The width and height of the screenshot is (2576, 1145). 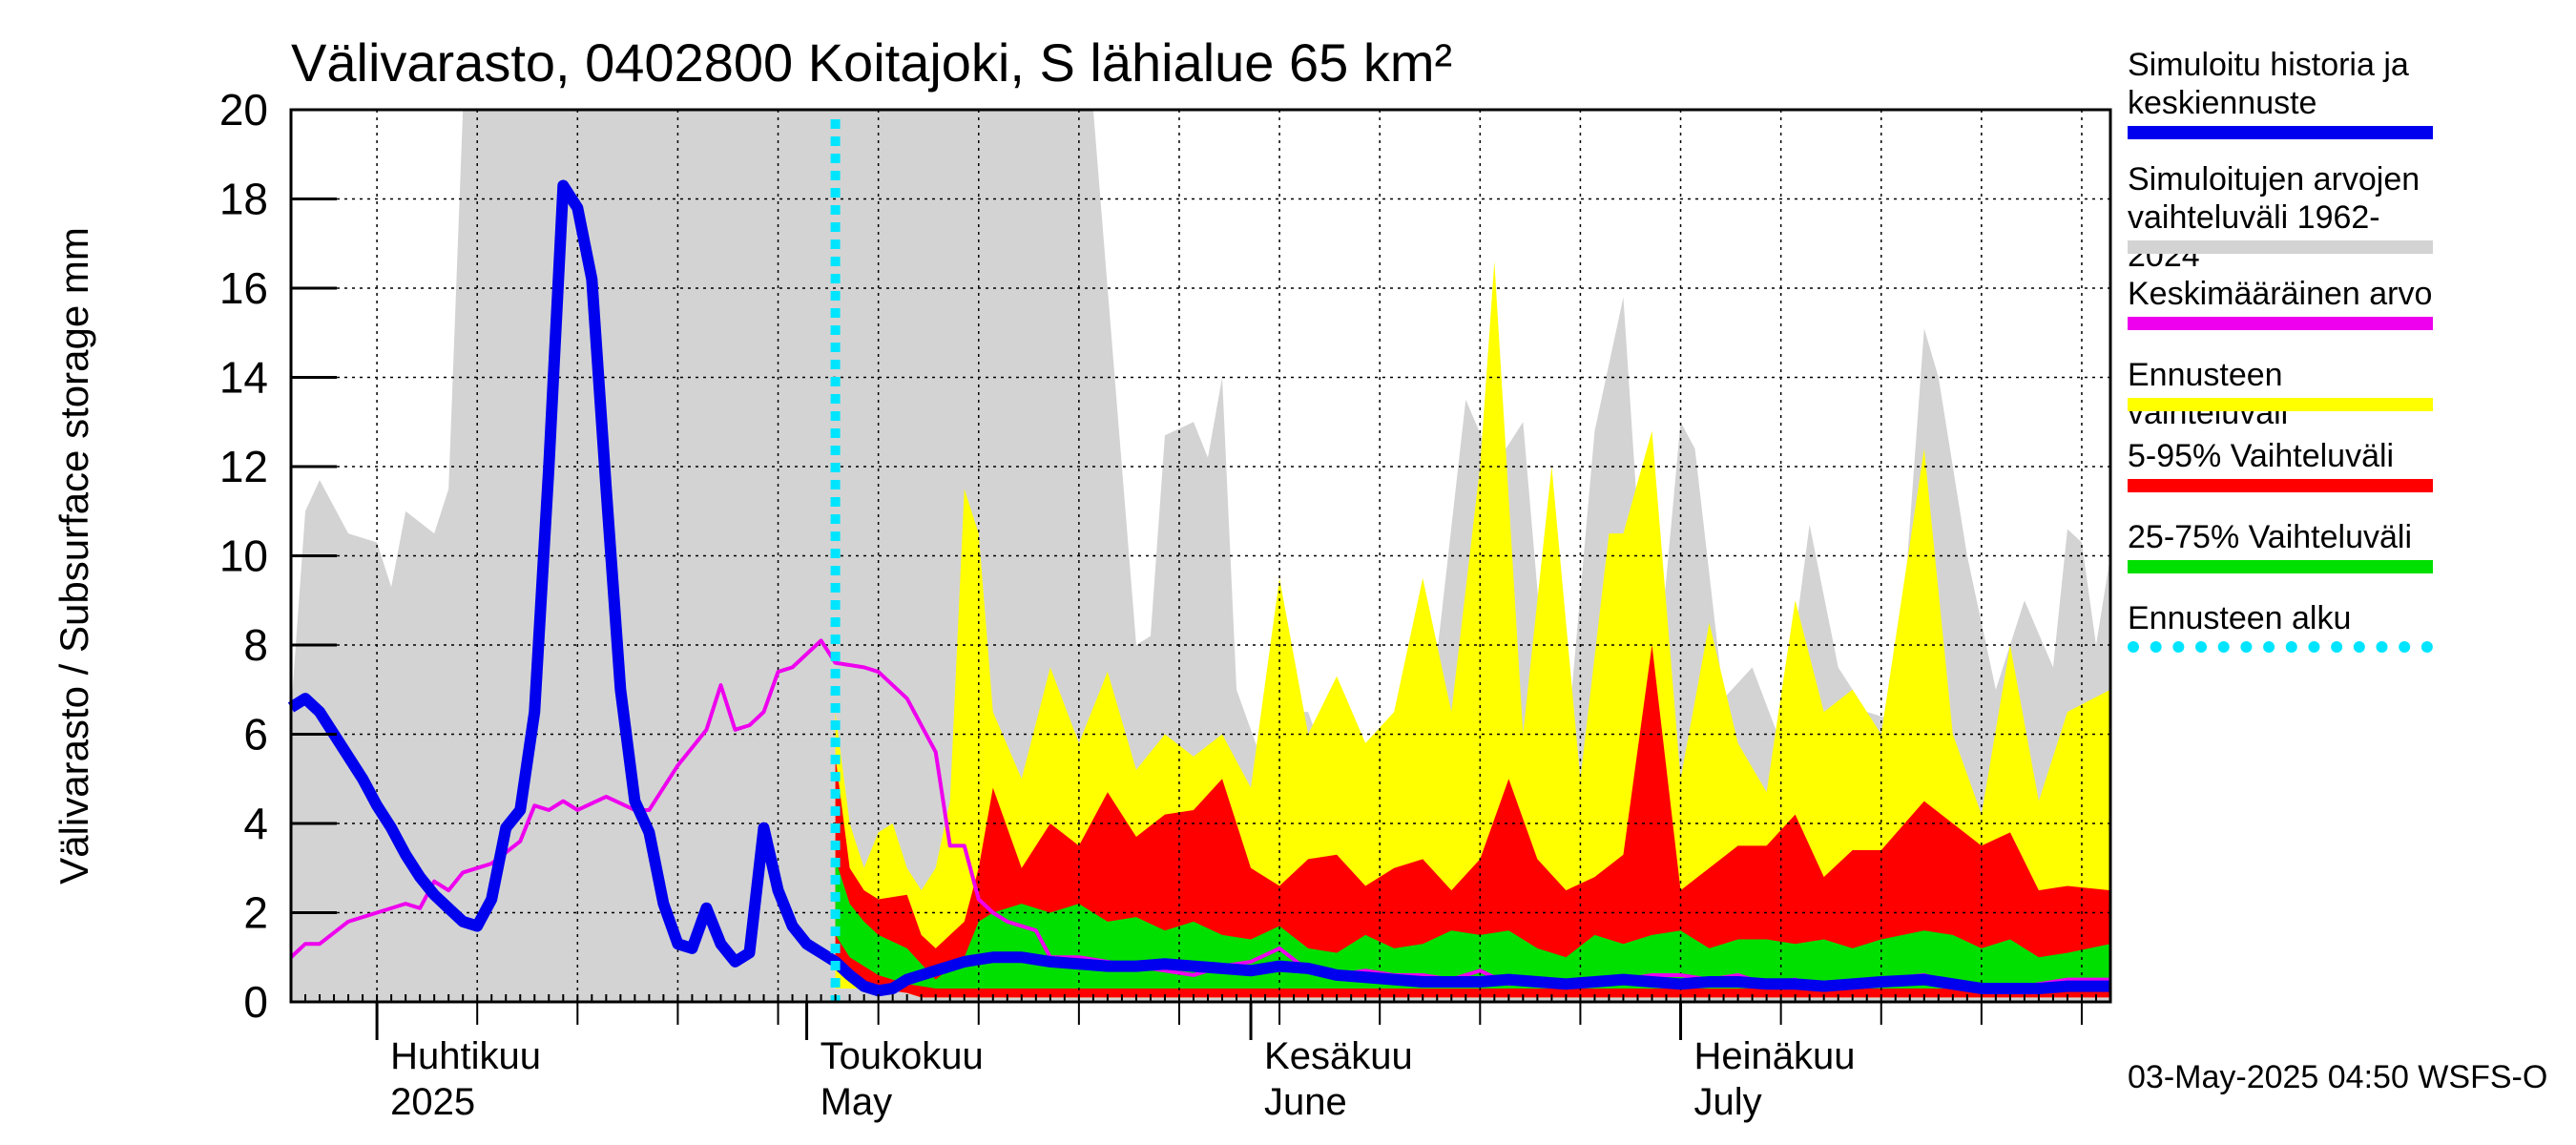 I want to click on legend-item: Ennusteen vaihteluväli, so click(x=2285, y=394).